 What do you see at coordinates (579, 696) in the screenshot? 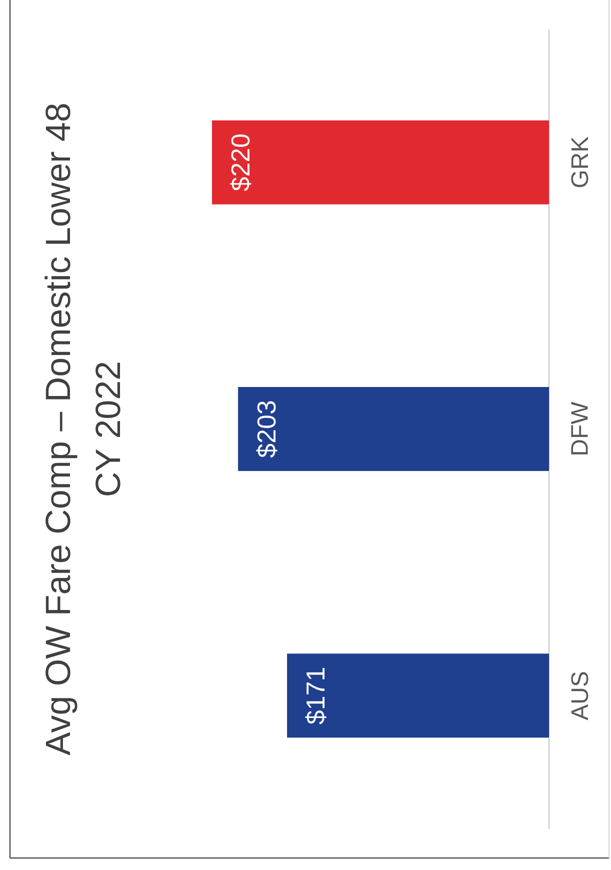
I see `y-tick-label: AUS` at bounding box center [579, 696].